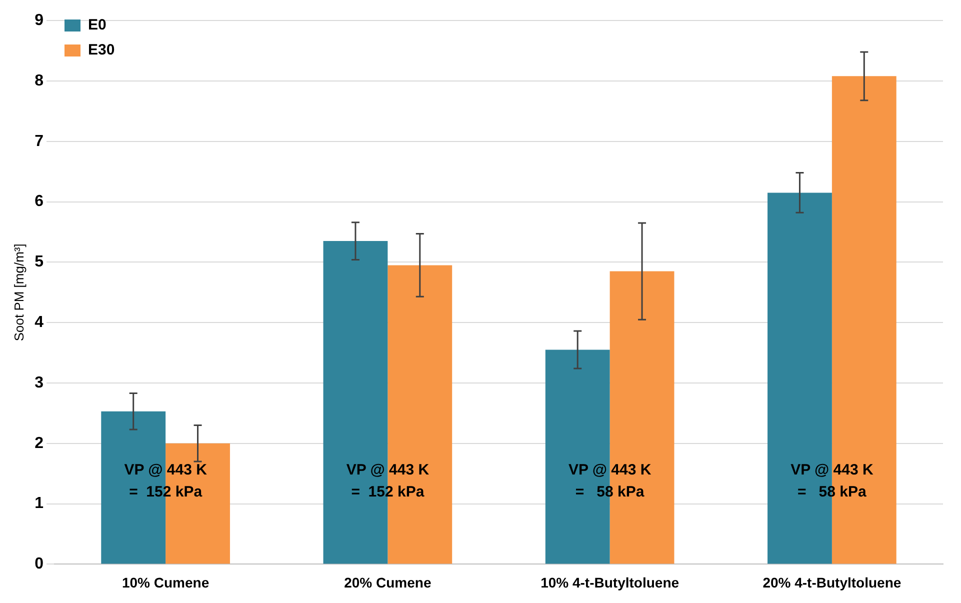  I want to click on legend-label: E30, so click(101, 50).